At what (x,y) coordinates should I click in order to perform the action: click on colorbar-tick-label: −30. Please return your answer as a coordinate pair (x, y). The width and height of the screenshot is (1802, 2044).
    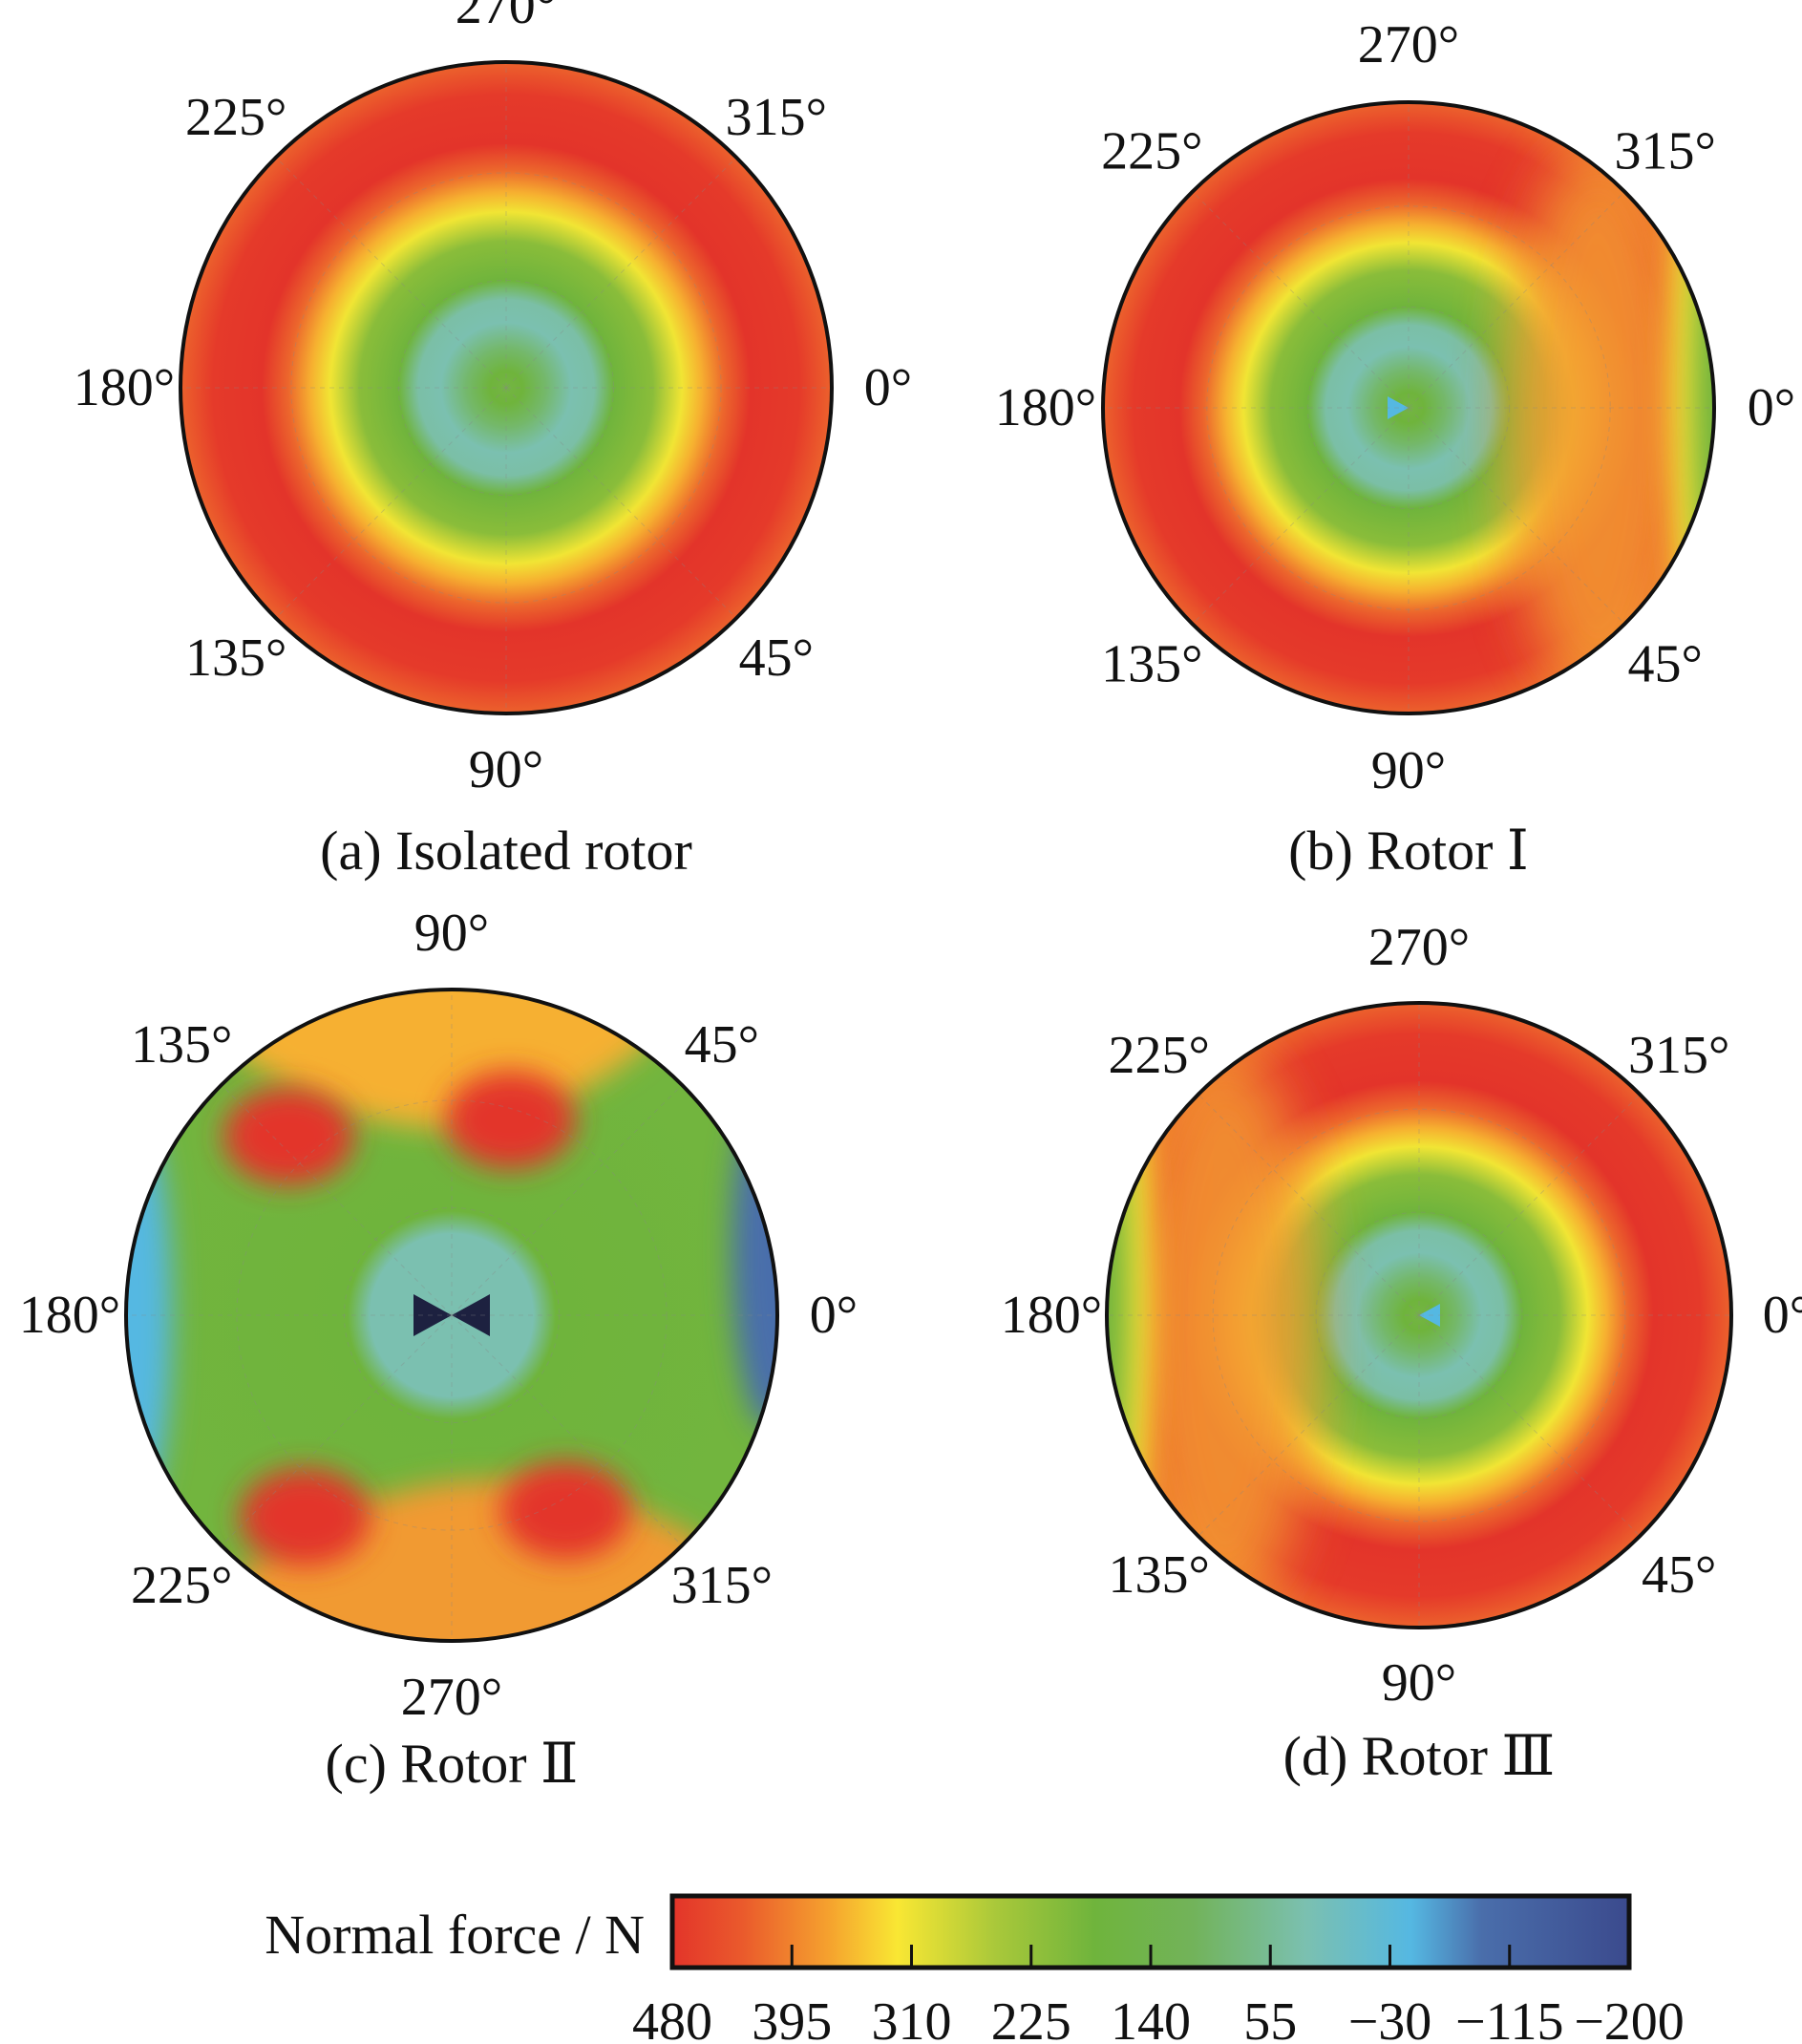
    Looking at the image, I should click on (1390, 2018).